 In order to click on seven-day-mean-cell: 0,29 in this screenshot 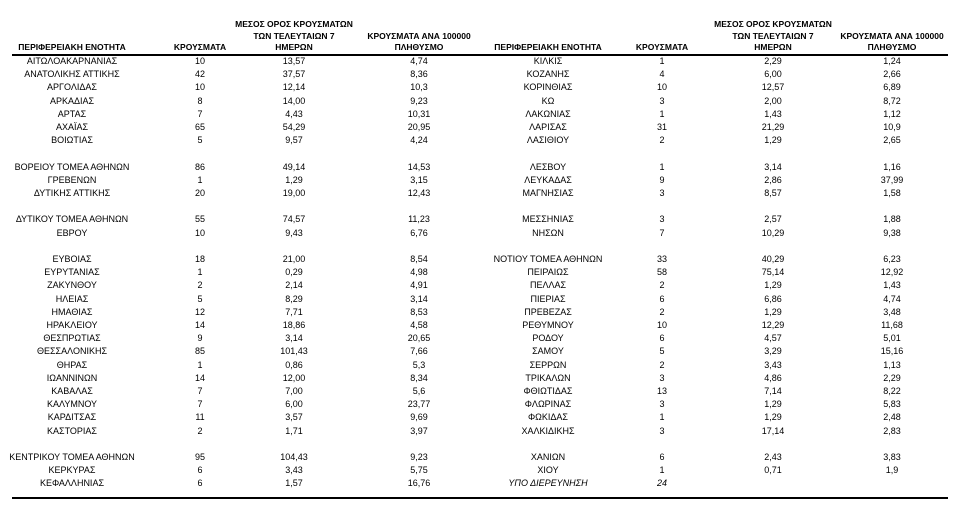, I will do `click(294, 272)`.